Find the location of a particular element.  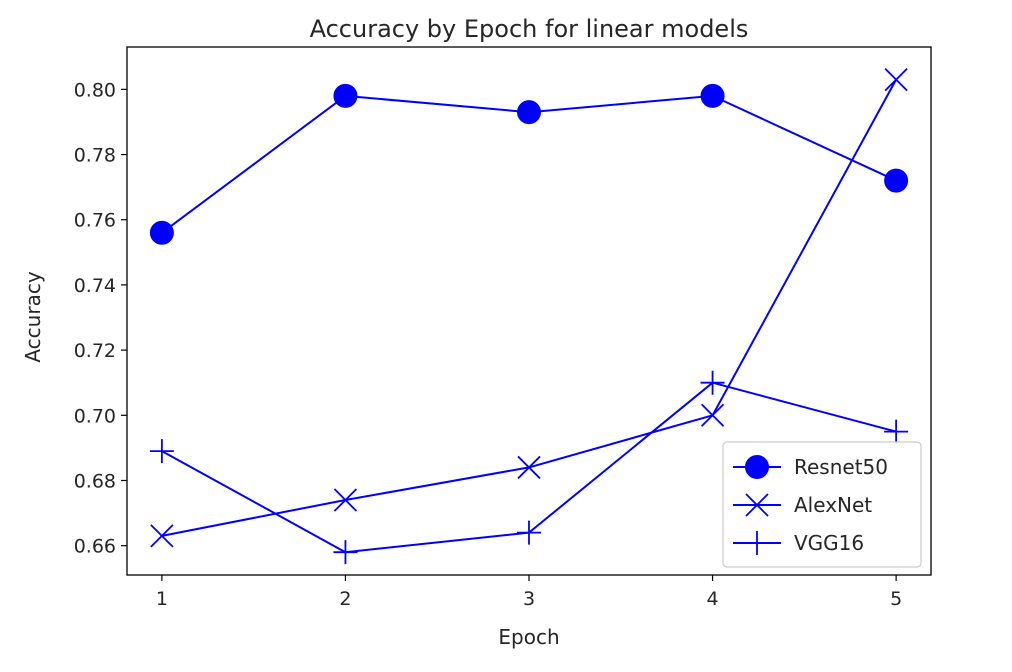

y-axis-label: Accuracy is located at coordinates (33, 316).